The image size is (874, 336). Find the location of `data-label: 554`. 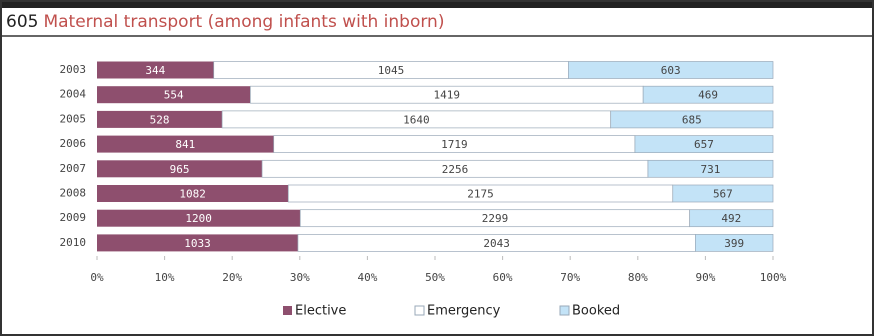

data-label: 554 is located at coordinates (174, 95).